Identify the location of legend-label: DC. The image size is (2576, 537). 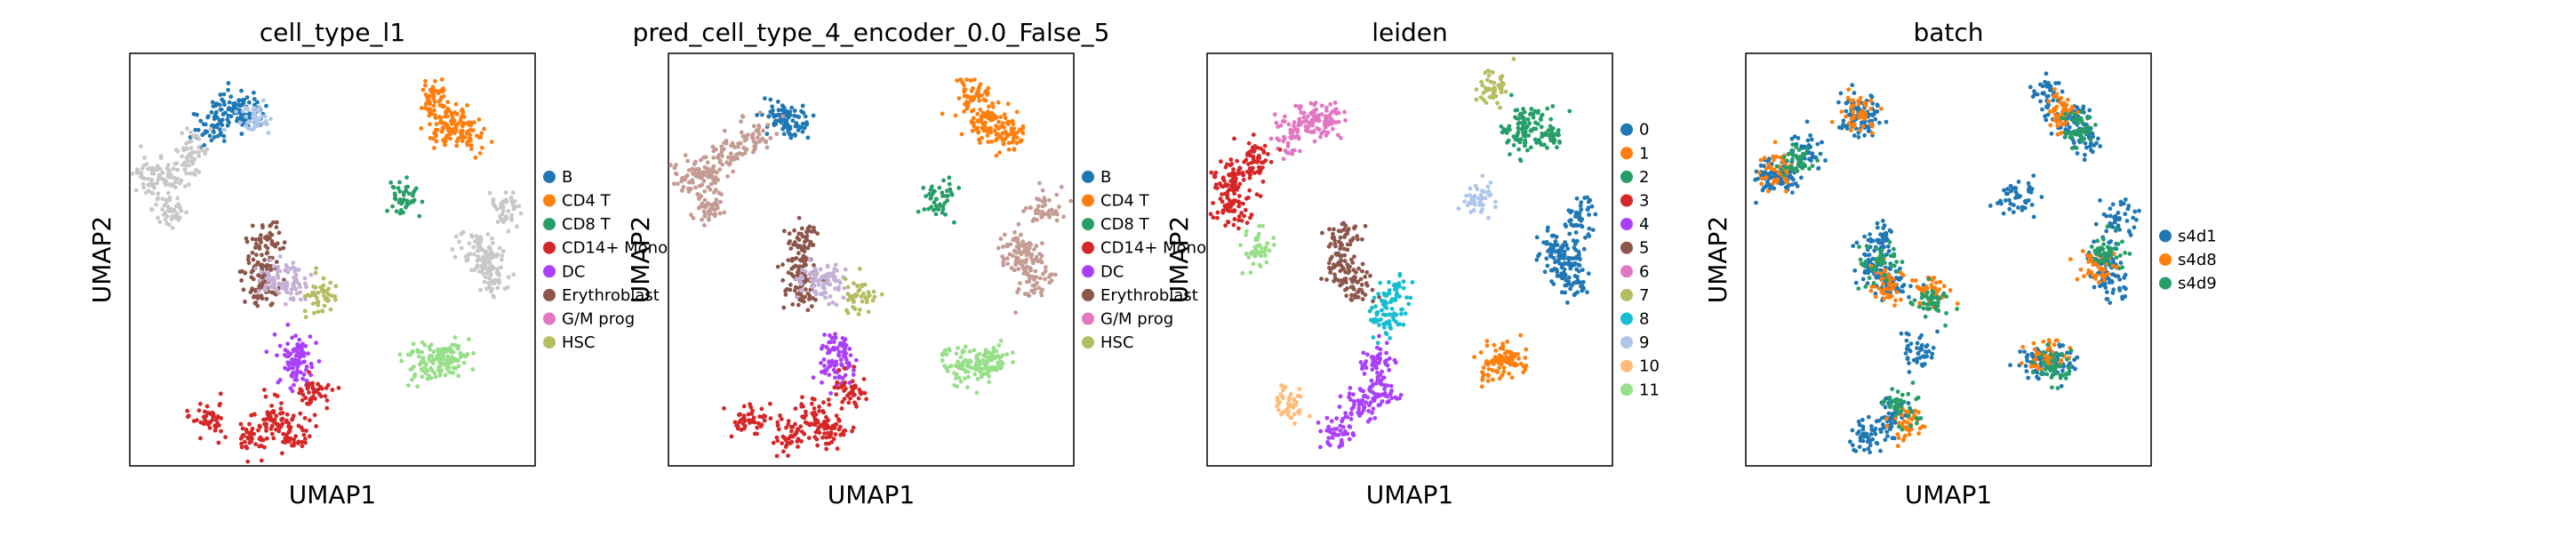
(1112, 271).